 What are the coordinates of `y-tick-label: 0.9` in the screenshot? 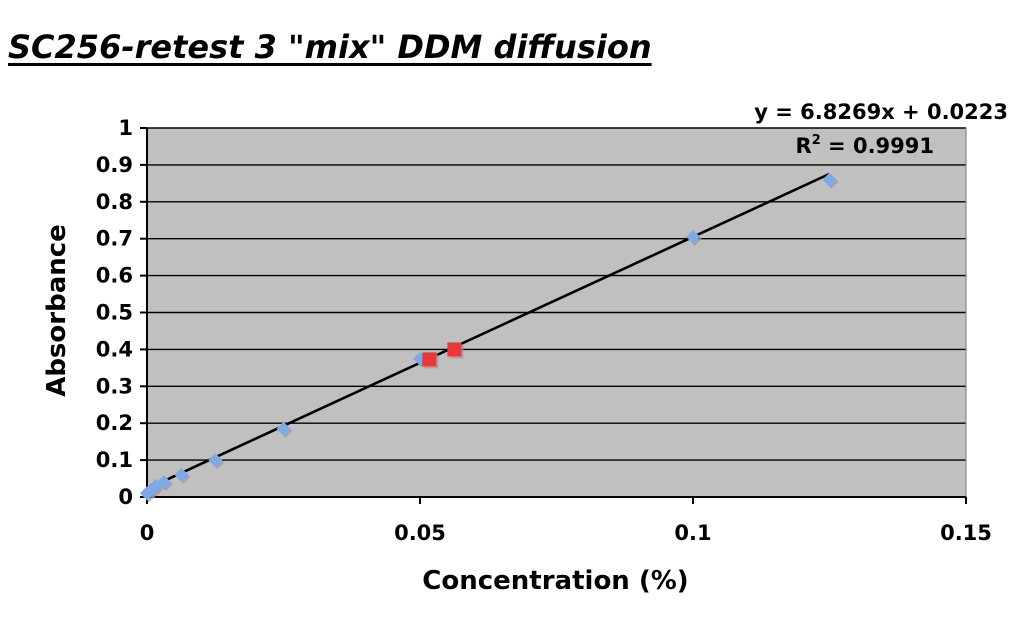 It's located at (114, 165).